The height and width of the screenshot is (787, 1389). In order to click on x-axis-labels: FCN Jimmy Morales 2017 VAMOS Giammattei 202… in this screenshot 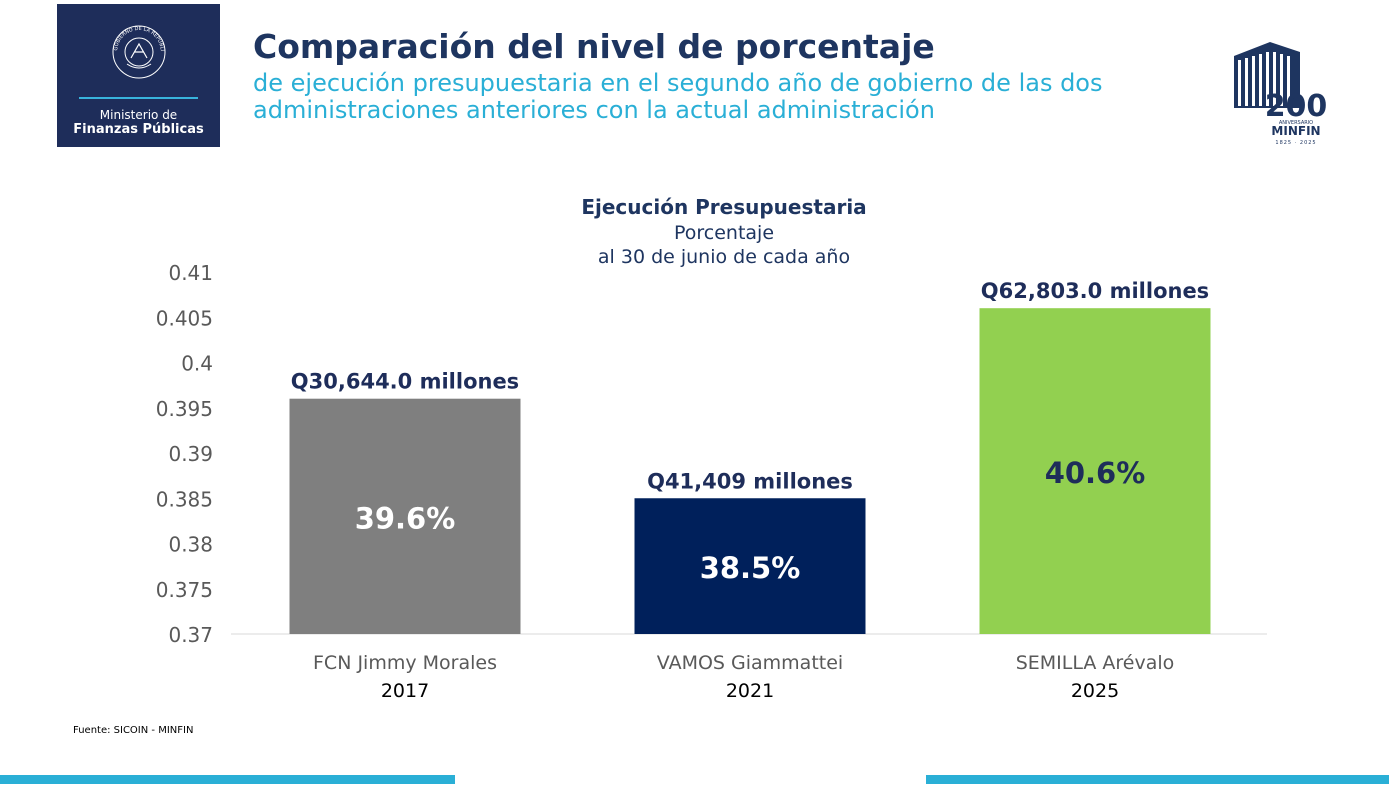, I will do `click(743, 677)`.